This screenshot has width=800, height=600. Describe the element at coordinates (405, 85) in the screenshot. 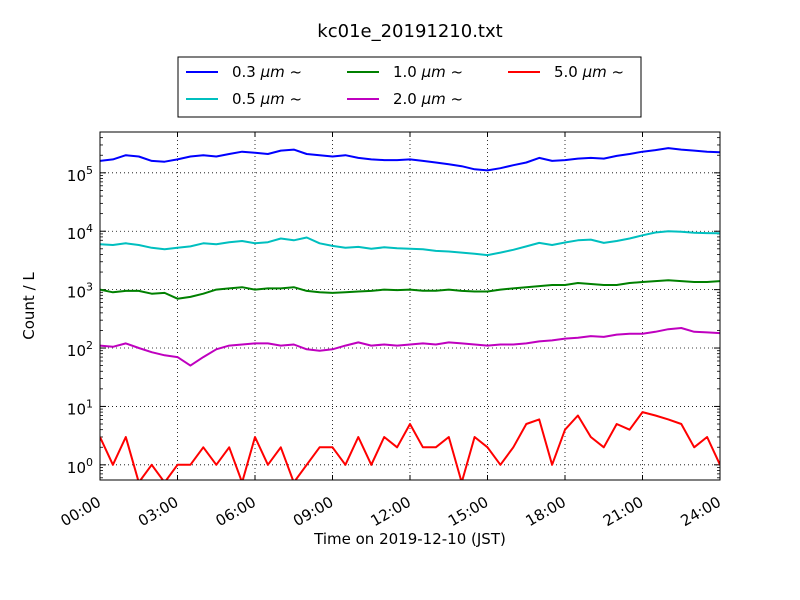

I see `legend-items: 0.3 μm ~ 0.5 μm ~ 1.0 μm ~ 2.0 μm ~ 5.0 μm ~` at that location.